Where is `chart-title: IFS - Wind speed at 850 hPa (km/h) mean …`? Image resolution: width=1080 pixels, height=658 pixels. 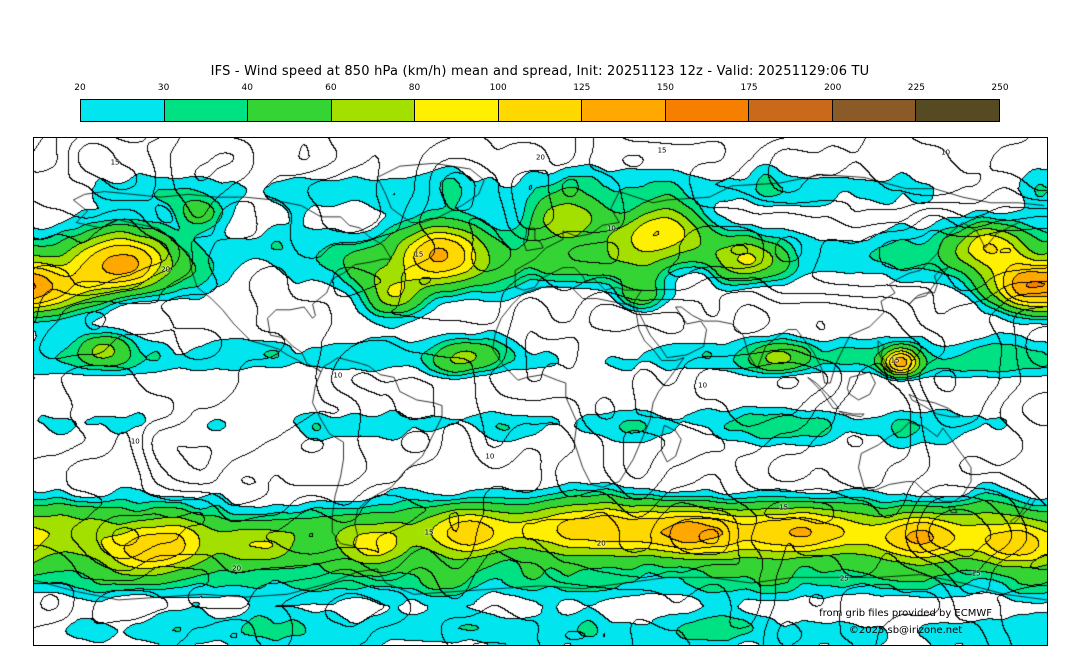
chart-title: IFS - Wind speed at 850 hPa (km/h) mean … is located at coordinates (540, 71).